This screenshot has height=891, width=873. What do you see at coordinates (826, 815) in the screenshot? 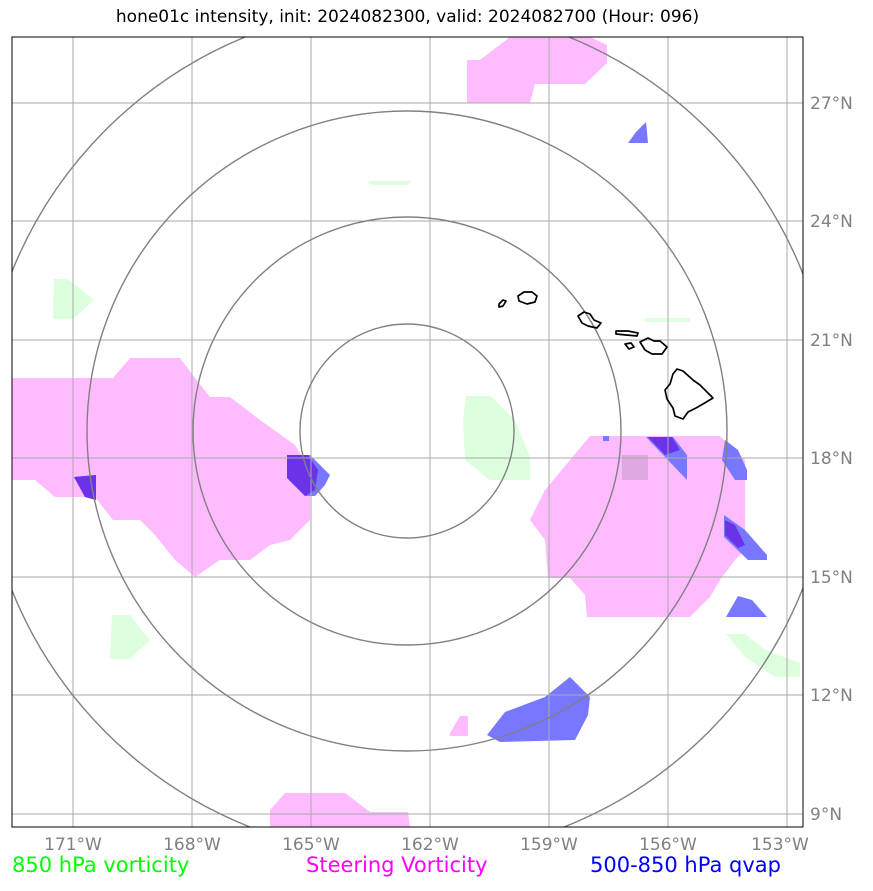
I see `lat-tick-label: 9°N` at bounding box center [826, 815].